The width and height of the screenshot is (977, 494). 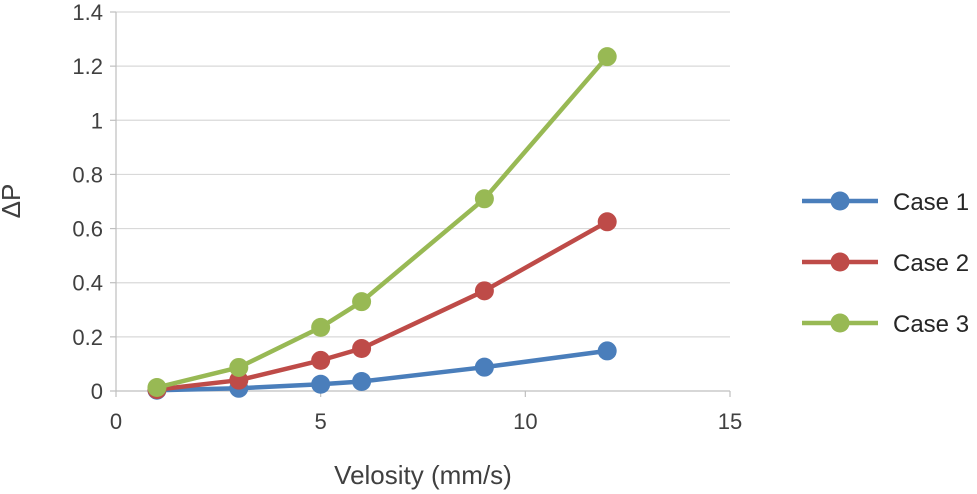 I want to click on legend-label: Case 3, so click(x=931, y=324).